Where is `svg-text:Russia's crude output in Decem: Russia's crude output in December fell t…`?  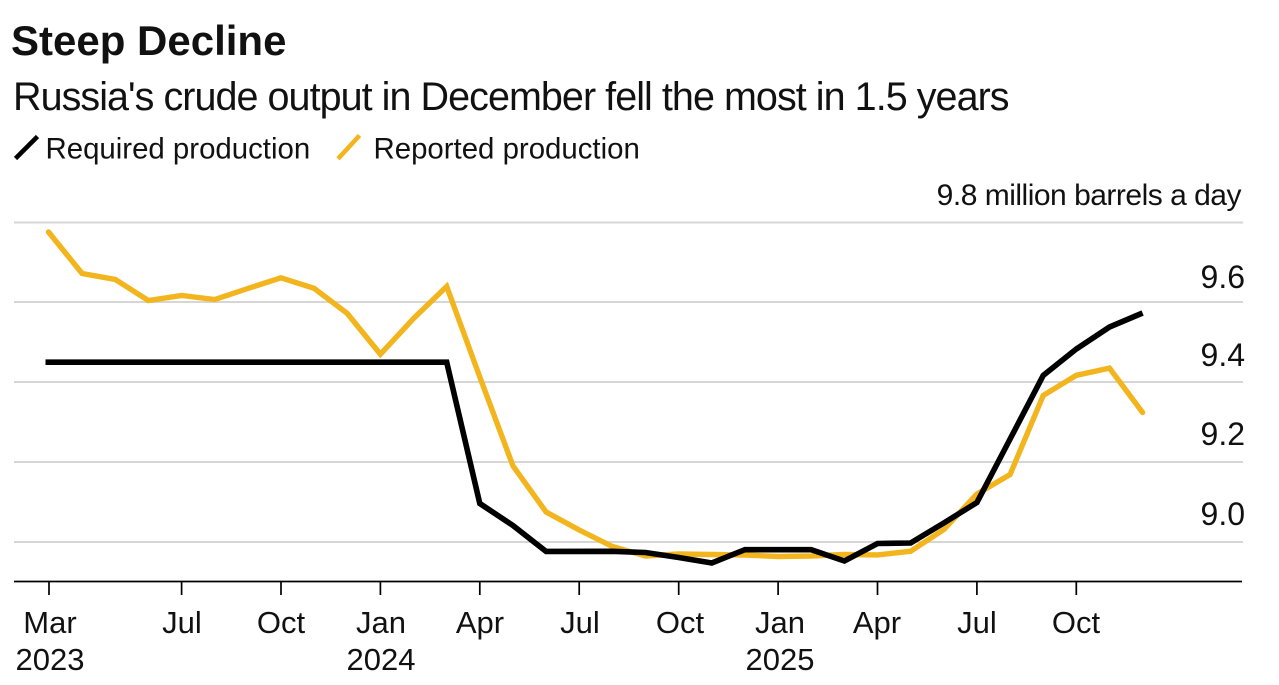
svg-text:Russia's crude output in Decem: Russia's crude output in December fell t… is located at coordinates (511, 97).